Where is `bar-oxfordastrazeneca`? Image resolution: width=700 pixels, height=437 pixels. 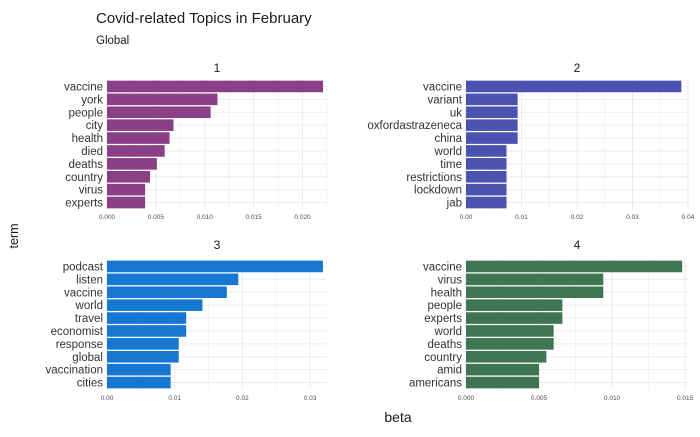
bar-oxfordastrazeneca is located at coordinates (492, 125).